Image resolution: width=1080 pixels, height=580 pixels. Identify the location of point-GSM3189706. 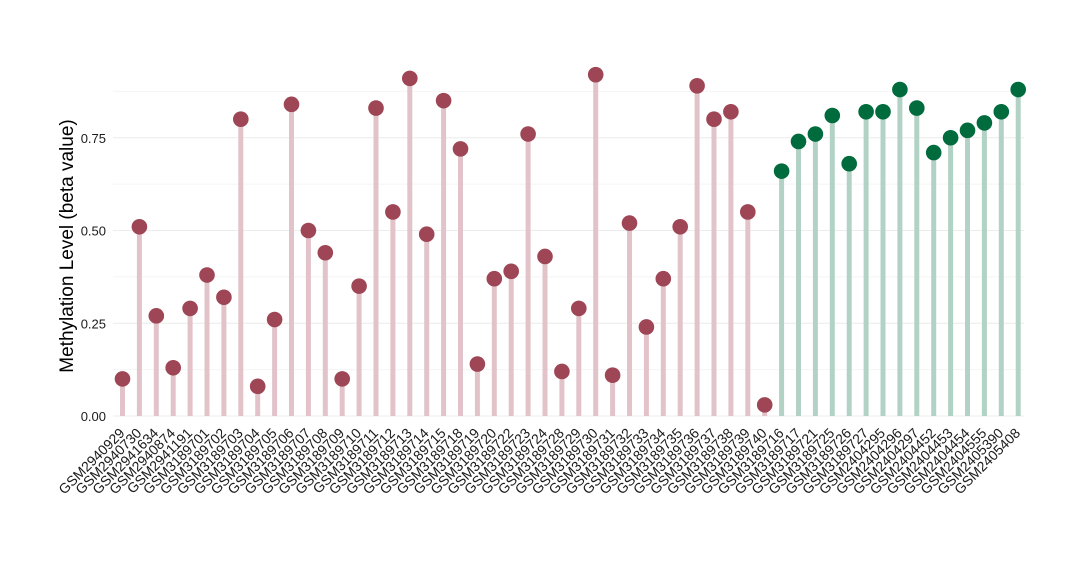
(291, 104).